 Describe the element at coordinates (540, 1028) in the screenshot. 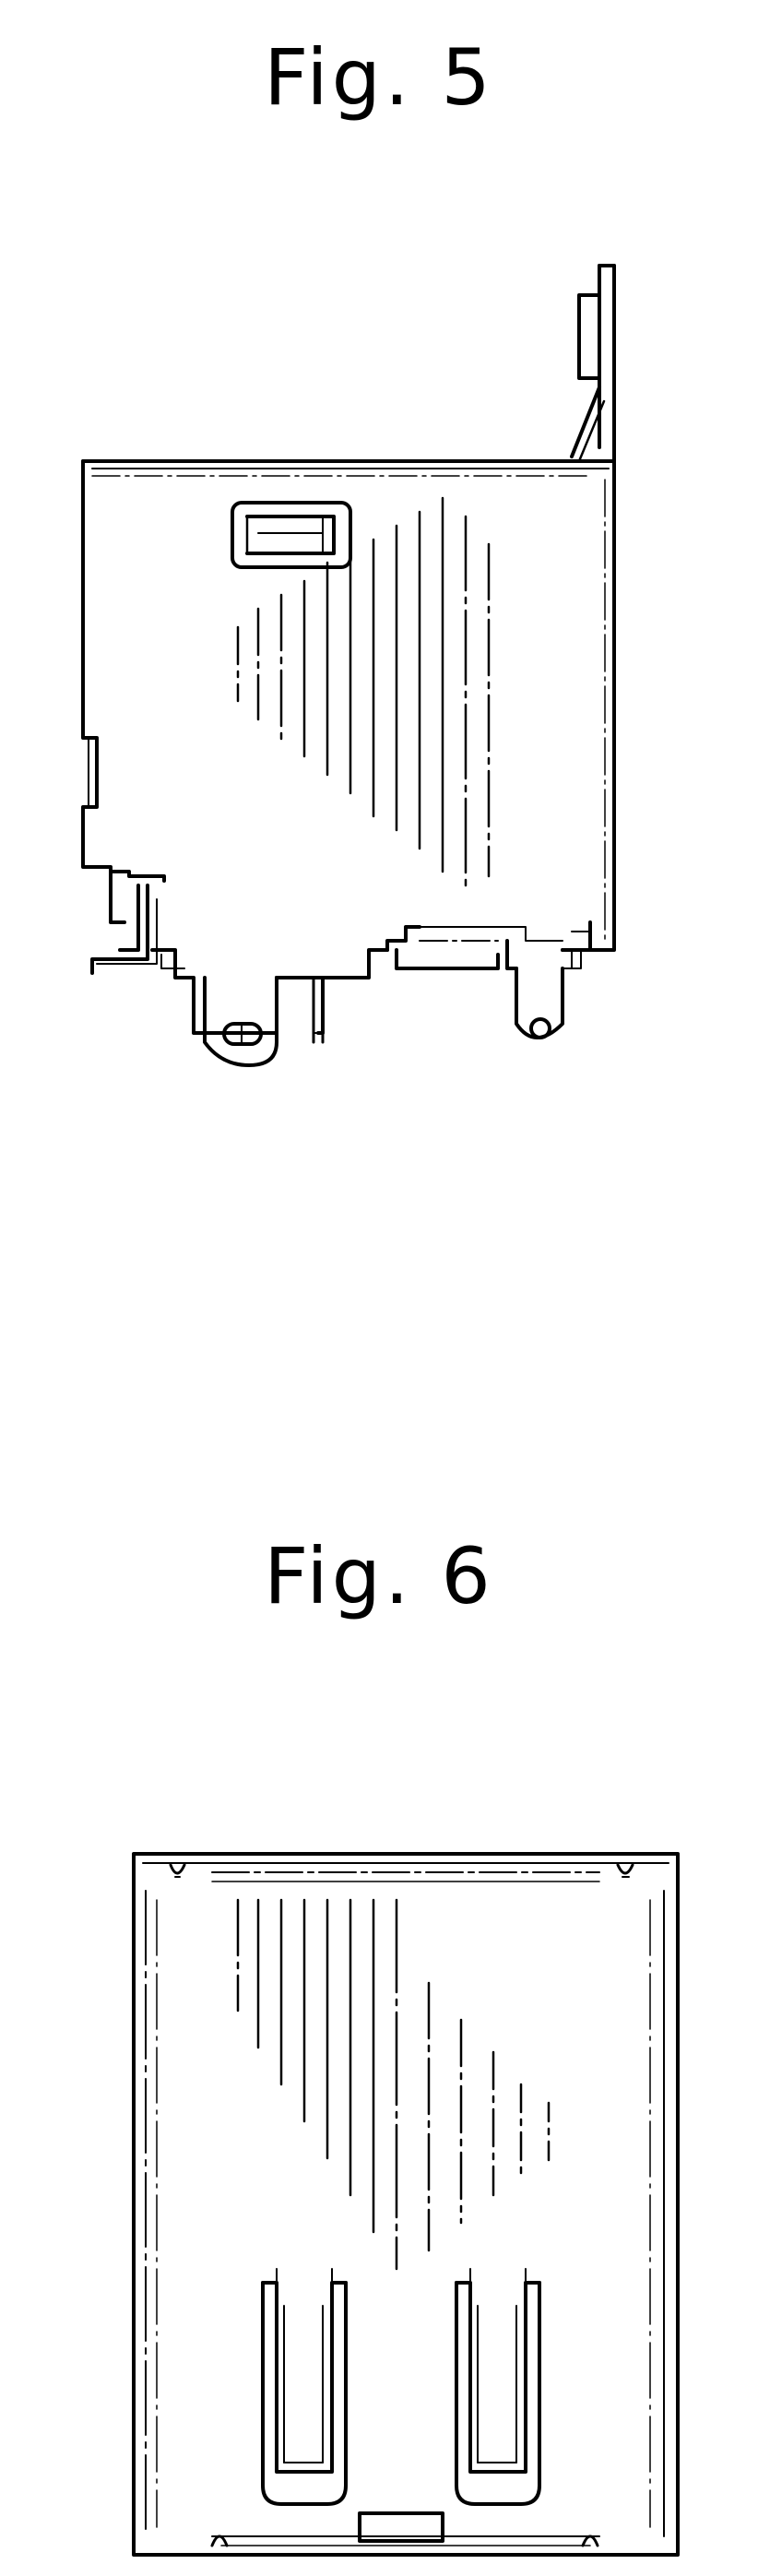

I see `fig-5-solder-tab-hole` at that location.